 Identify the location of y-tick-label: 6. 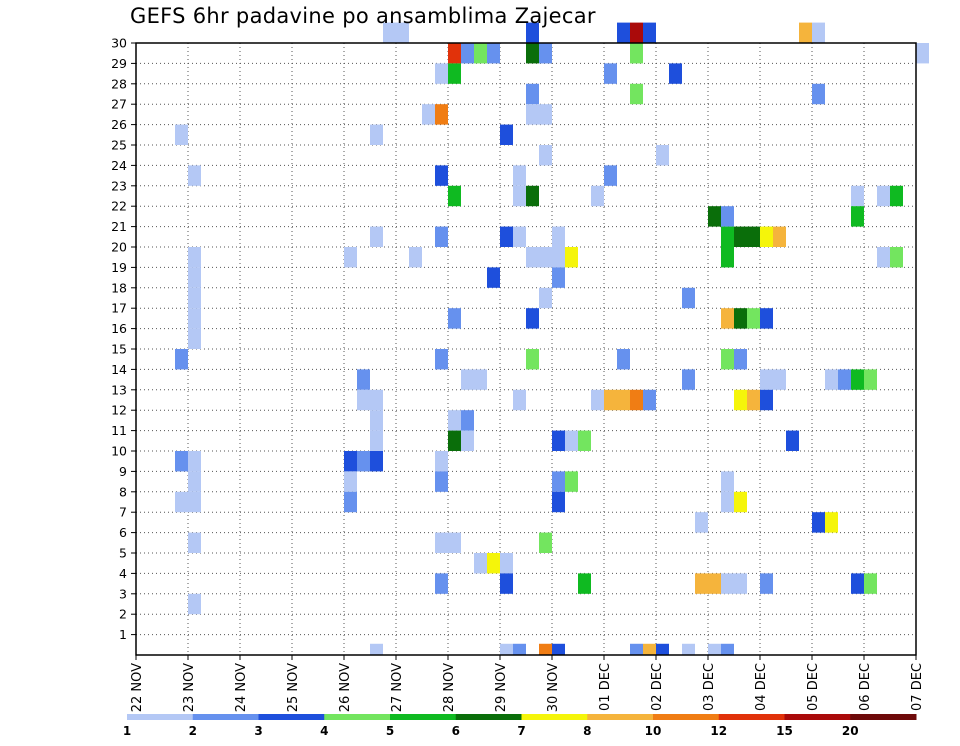
(123, 532).